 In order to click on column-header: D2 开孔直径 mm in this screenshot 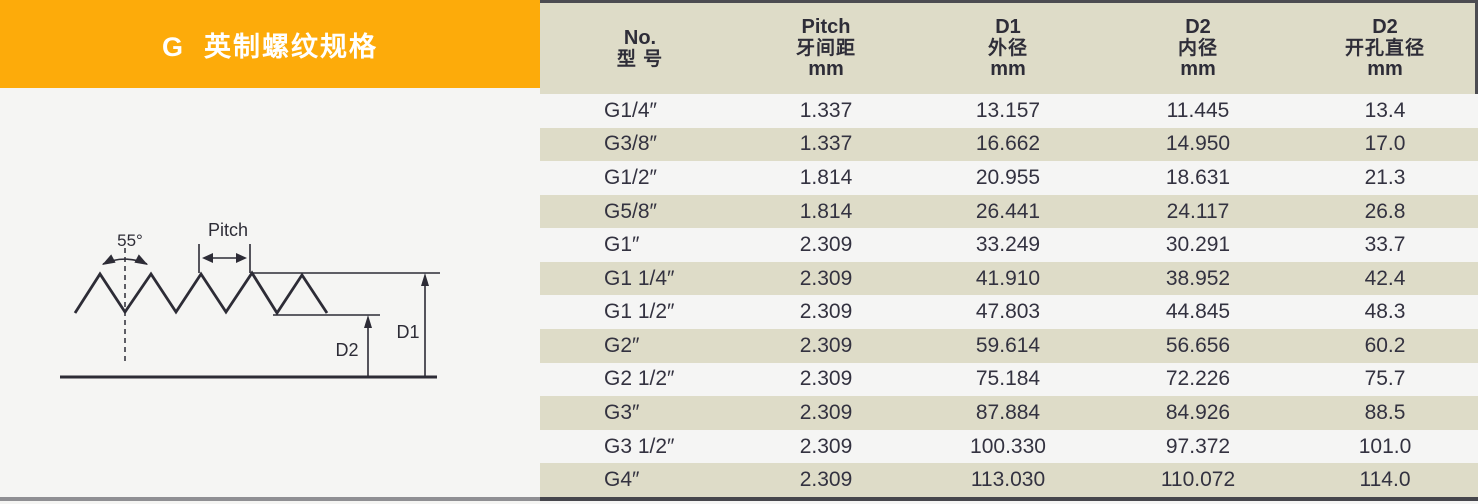, I will do `click(1385, 48)`.